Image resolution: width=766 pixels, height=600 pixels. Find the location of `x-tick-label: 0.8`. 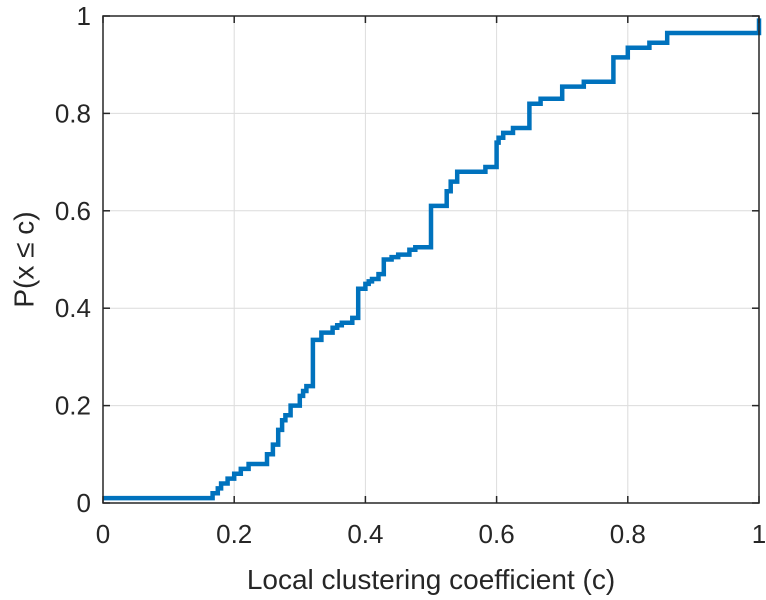

x-tick-label: 0.8 is located at coordinates (628, 534).